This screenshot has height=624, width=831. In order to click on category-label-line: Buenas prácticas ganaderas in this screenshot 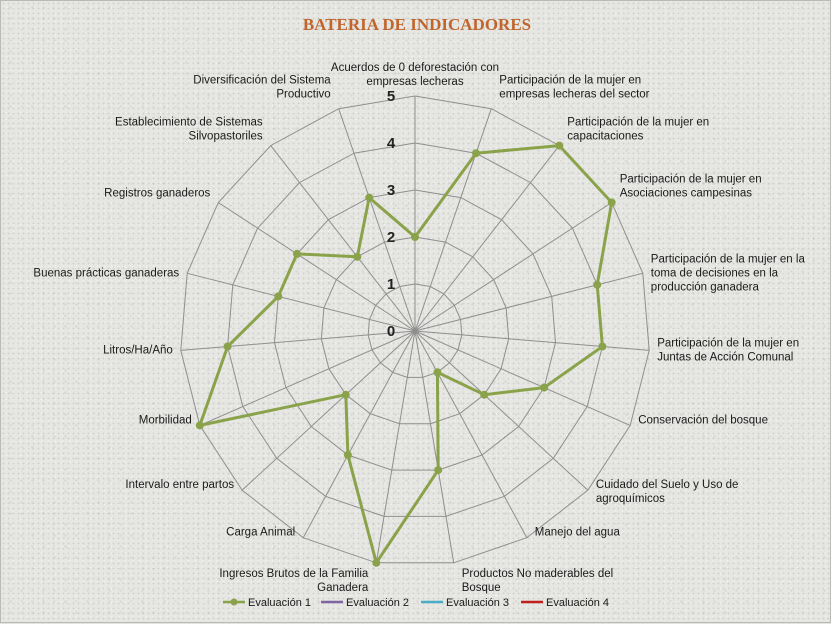, I will do `click(106, 273)`.